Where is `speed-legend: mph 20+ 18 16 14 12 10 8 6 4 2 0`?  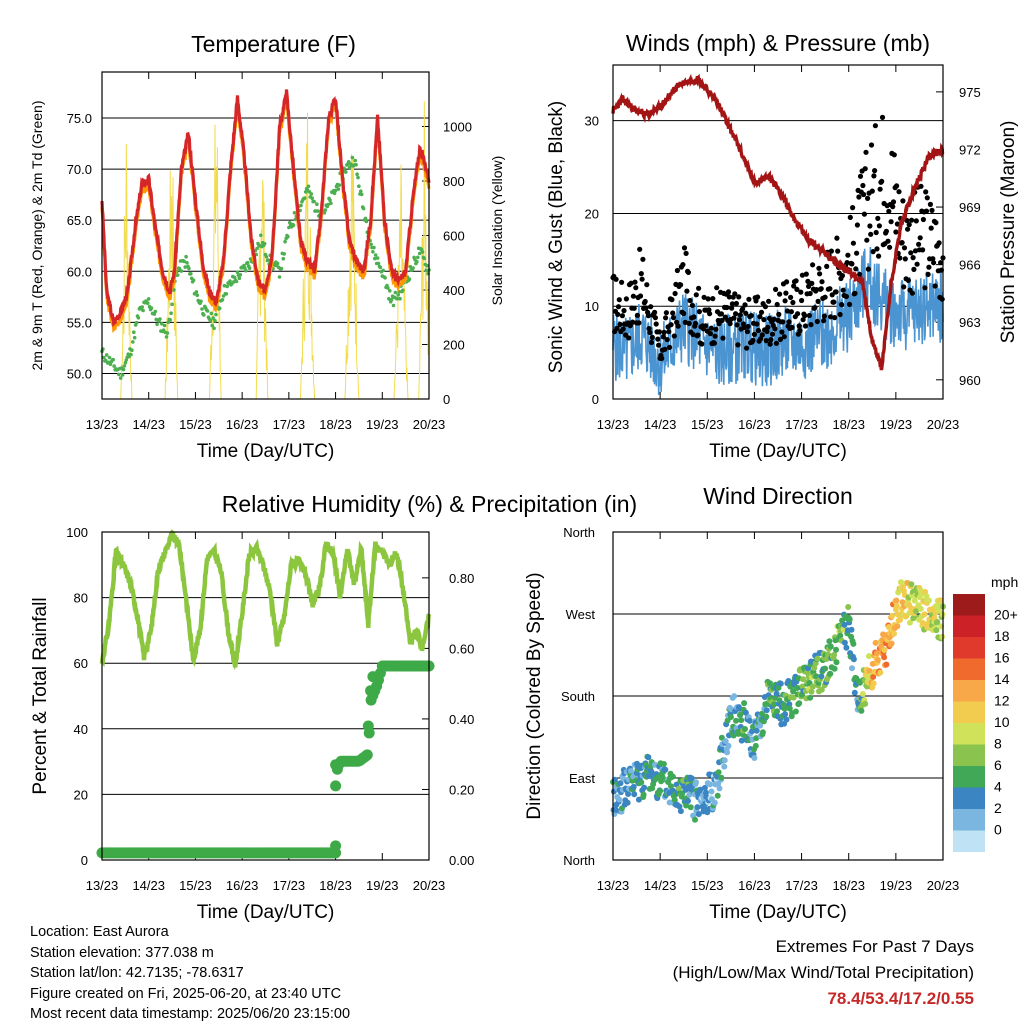 speed-legend: mph 20+ 18 16 14 12 10 8 6 4 2 0 is located at coordinates (985, 713).